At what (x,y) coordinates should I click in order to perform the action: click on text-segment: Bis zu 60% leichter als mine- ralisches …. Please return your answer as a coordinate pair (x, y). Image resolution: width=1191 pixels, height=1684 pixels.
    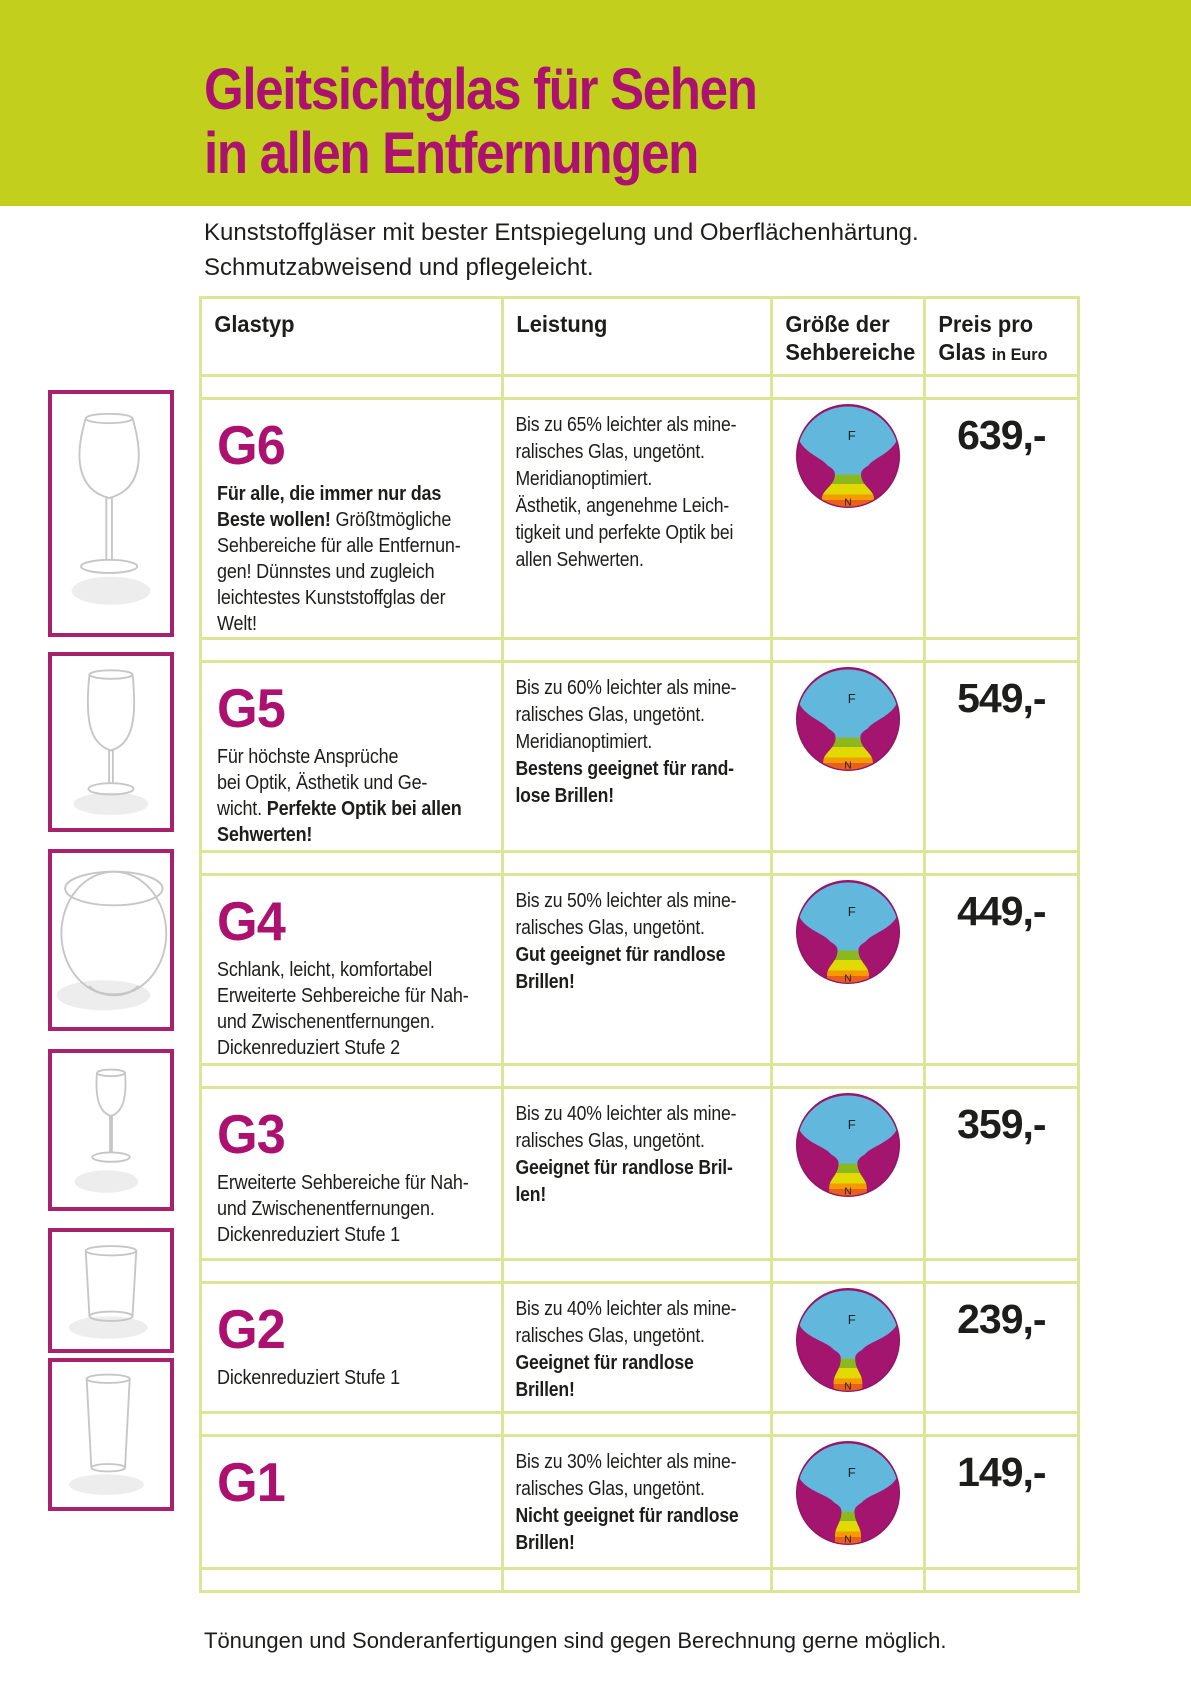
    Looking at the image, I should click on (625, 715).